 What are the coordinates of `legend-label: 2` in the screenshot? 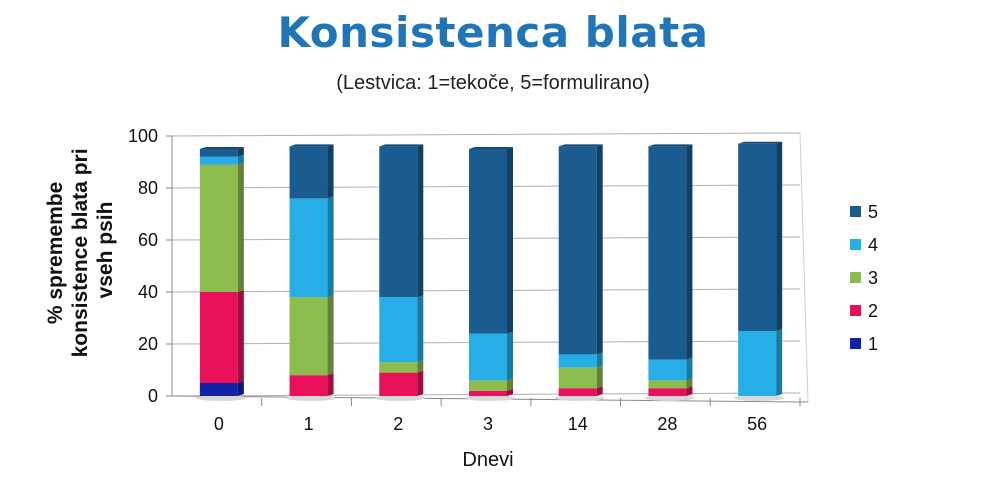 It's located at (873, 311).